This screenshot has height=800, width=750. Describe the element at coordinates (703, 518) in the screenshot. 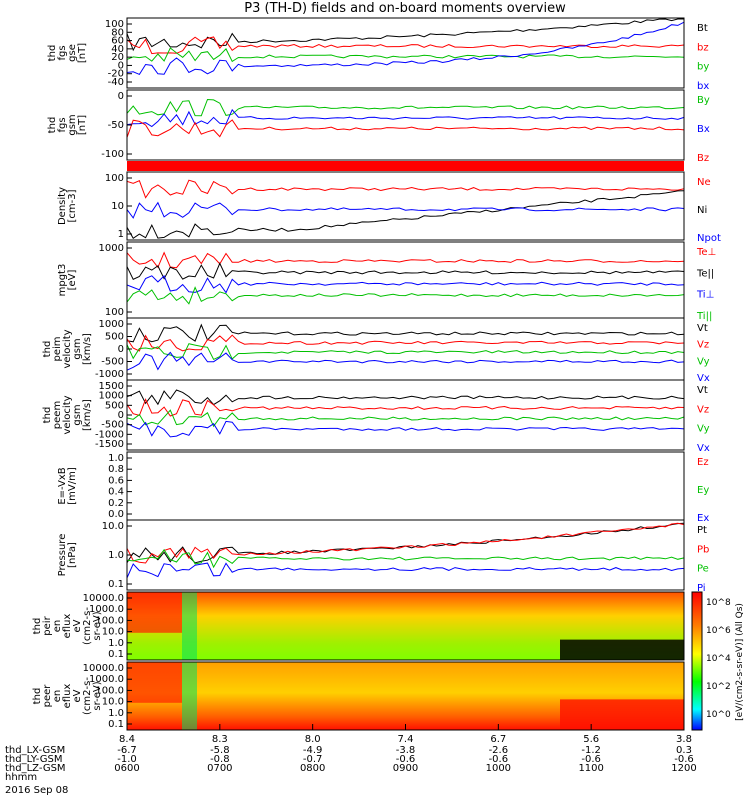

I see `legend-Ex: Ex` at that location.